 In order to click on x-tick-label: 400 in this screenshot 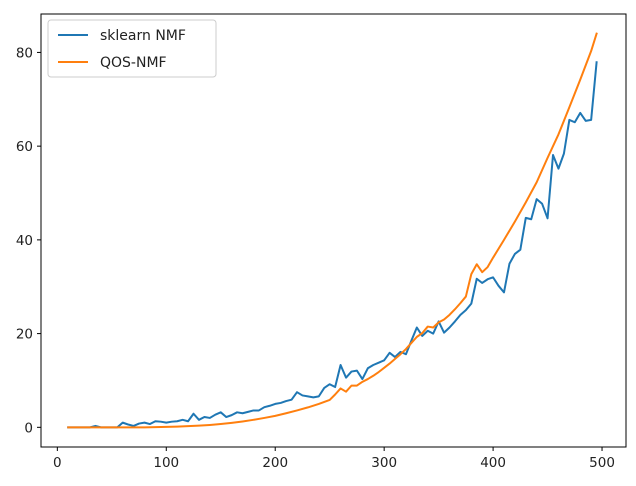, I will do `click(493, 463)`.